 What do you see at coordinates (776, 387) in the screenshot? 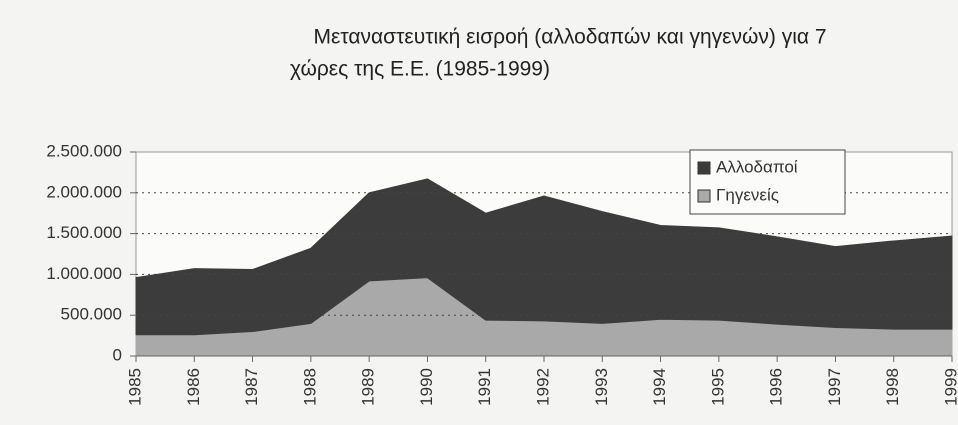
I see `x-tick-label: 1996` at bounding box center [776, 387].